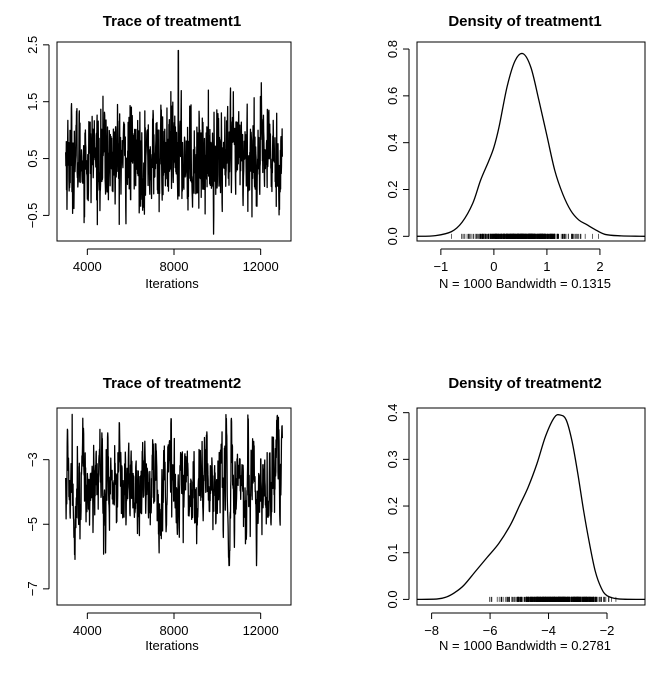  I want to click on y-tick-label: 0.5, so click(32, 159).